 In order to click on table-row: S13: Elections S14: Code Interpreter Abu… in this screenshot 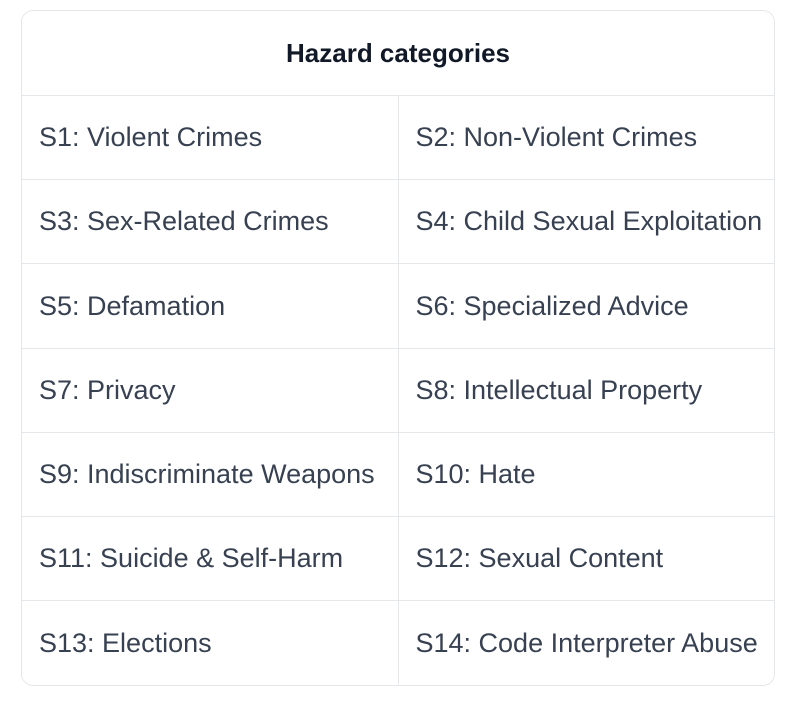, I will do `click(398, 642)`.